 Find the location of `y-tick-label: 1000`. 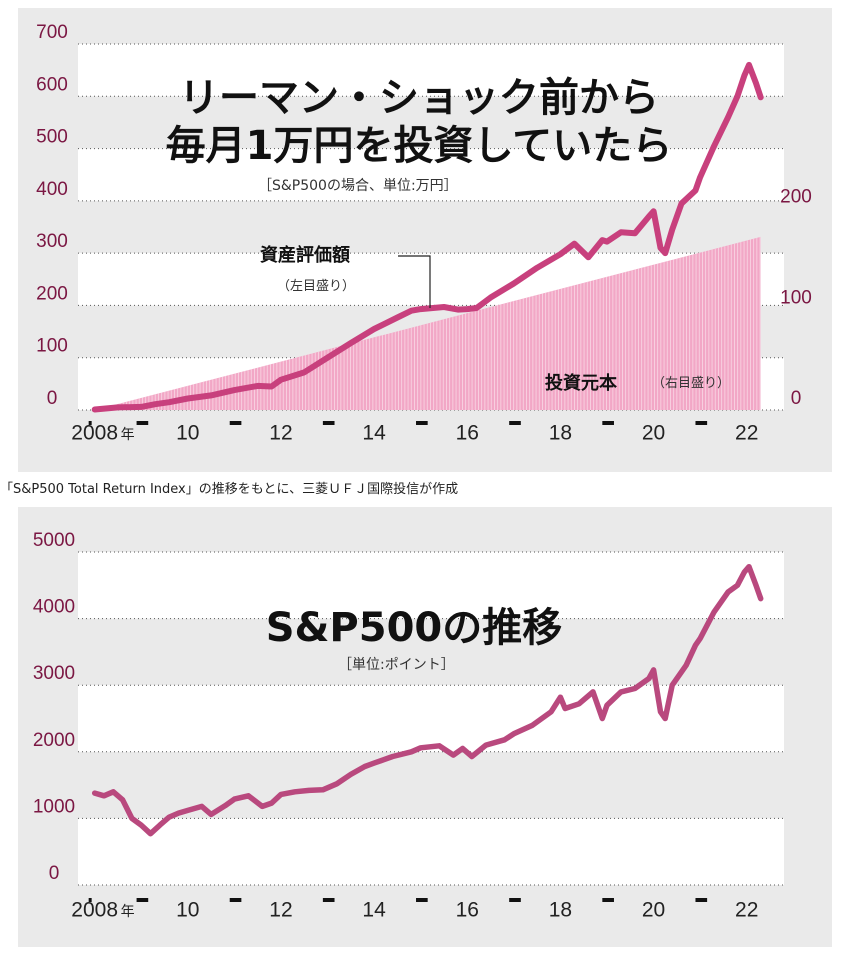

y-tick-label: 1000 is located at coordinates (54, 806).